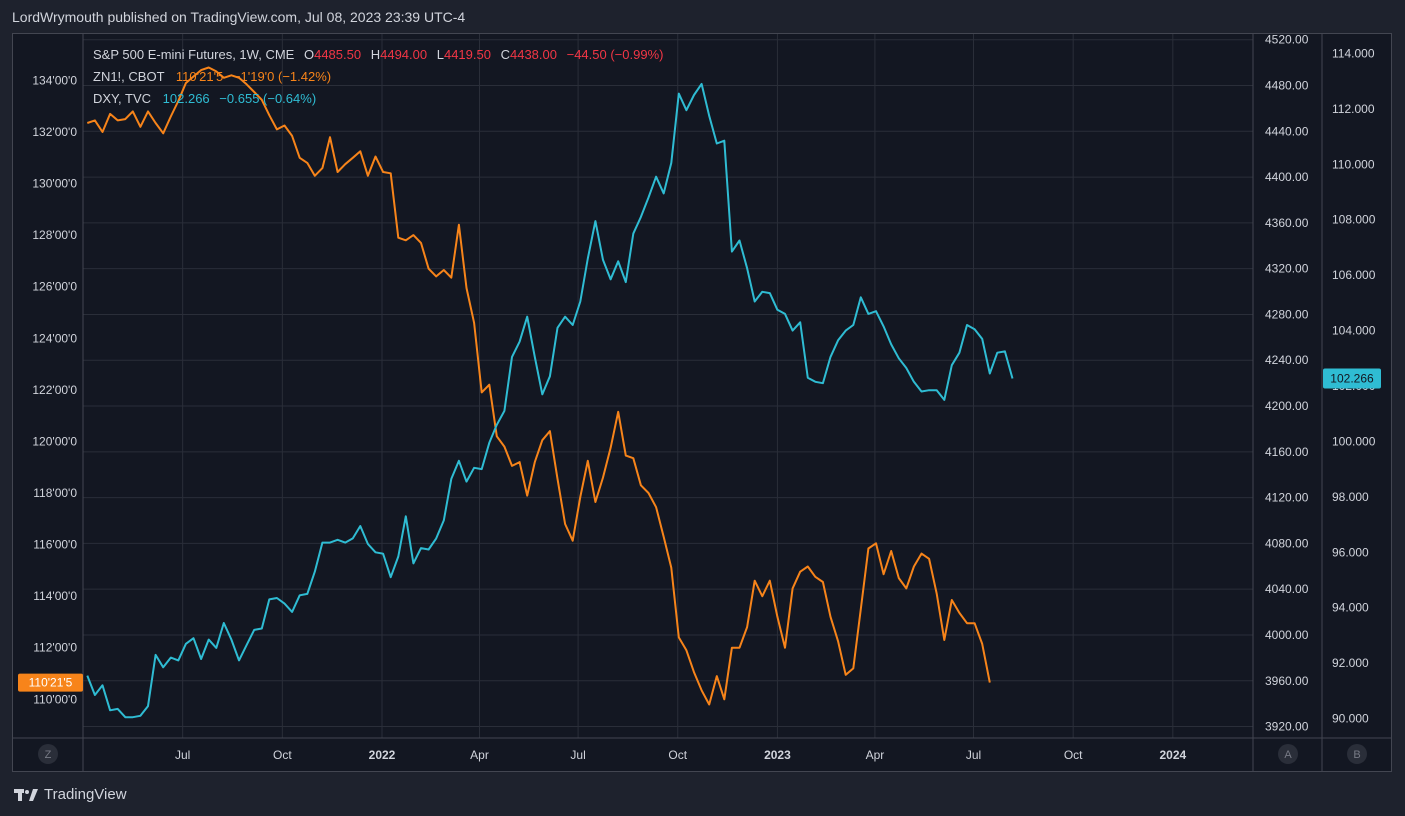 Image resolution: width=1405 pixels, height=816 pixels. What do you see at coordinates (1287, 452) in the screenshot?
I see `mid-tick-label: 4160.00` at bounding box center [1287, 452].